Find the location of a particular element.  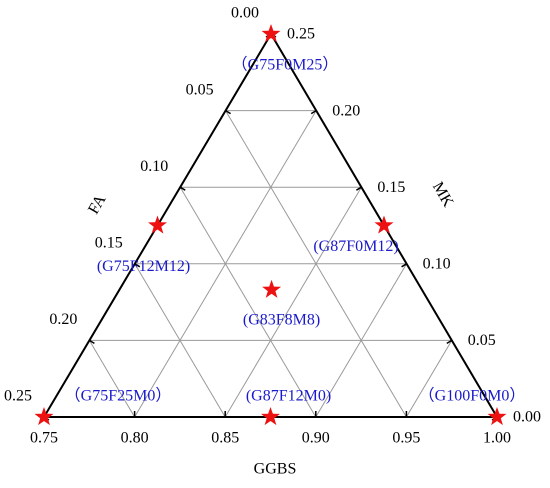

ggbs-tick-label: 0.75 is located at coordinates (44, 438).